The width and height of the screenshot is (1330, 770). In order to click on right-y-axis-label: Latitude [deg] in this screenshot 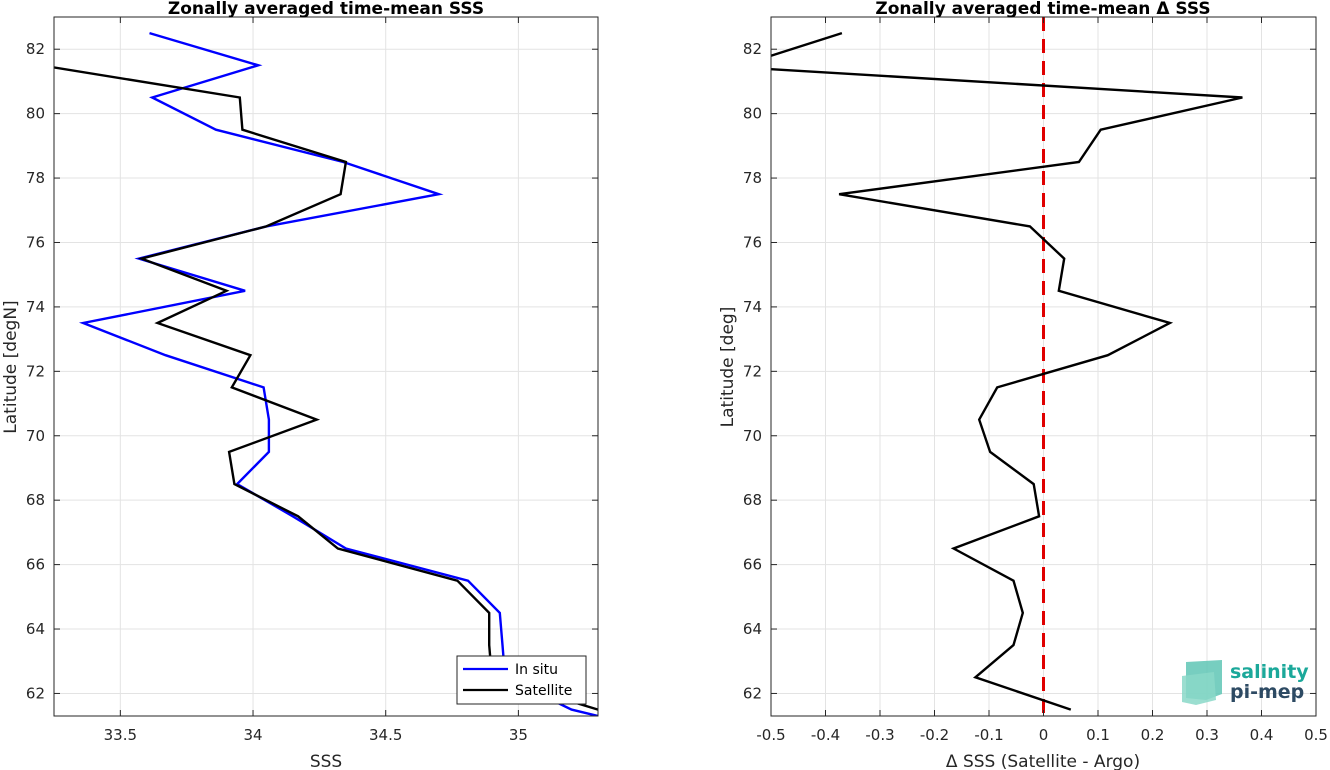, I will do `click(728, 367)`.